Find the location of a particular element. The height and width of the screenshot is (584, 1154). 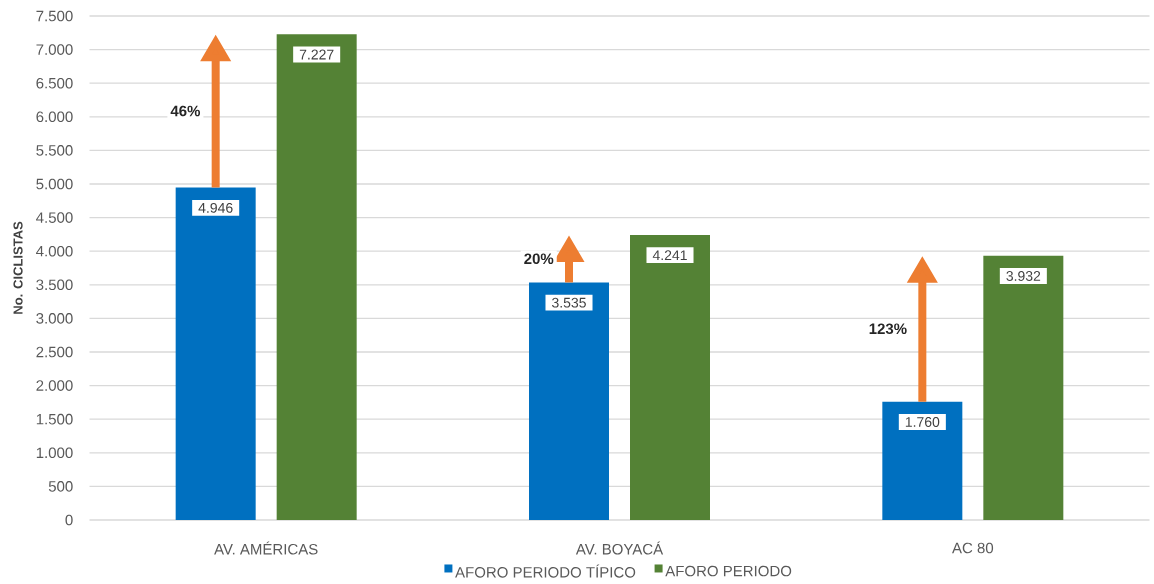

legend-label: AFORO PERIODO is located at coordinates (728, 571).